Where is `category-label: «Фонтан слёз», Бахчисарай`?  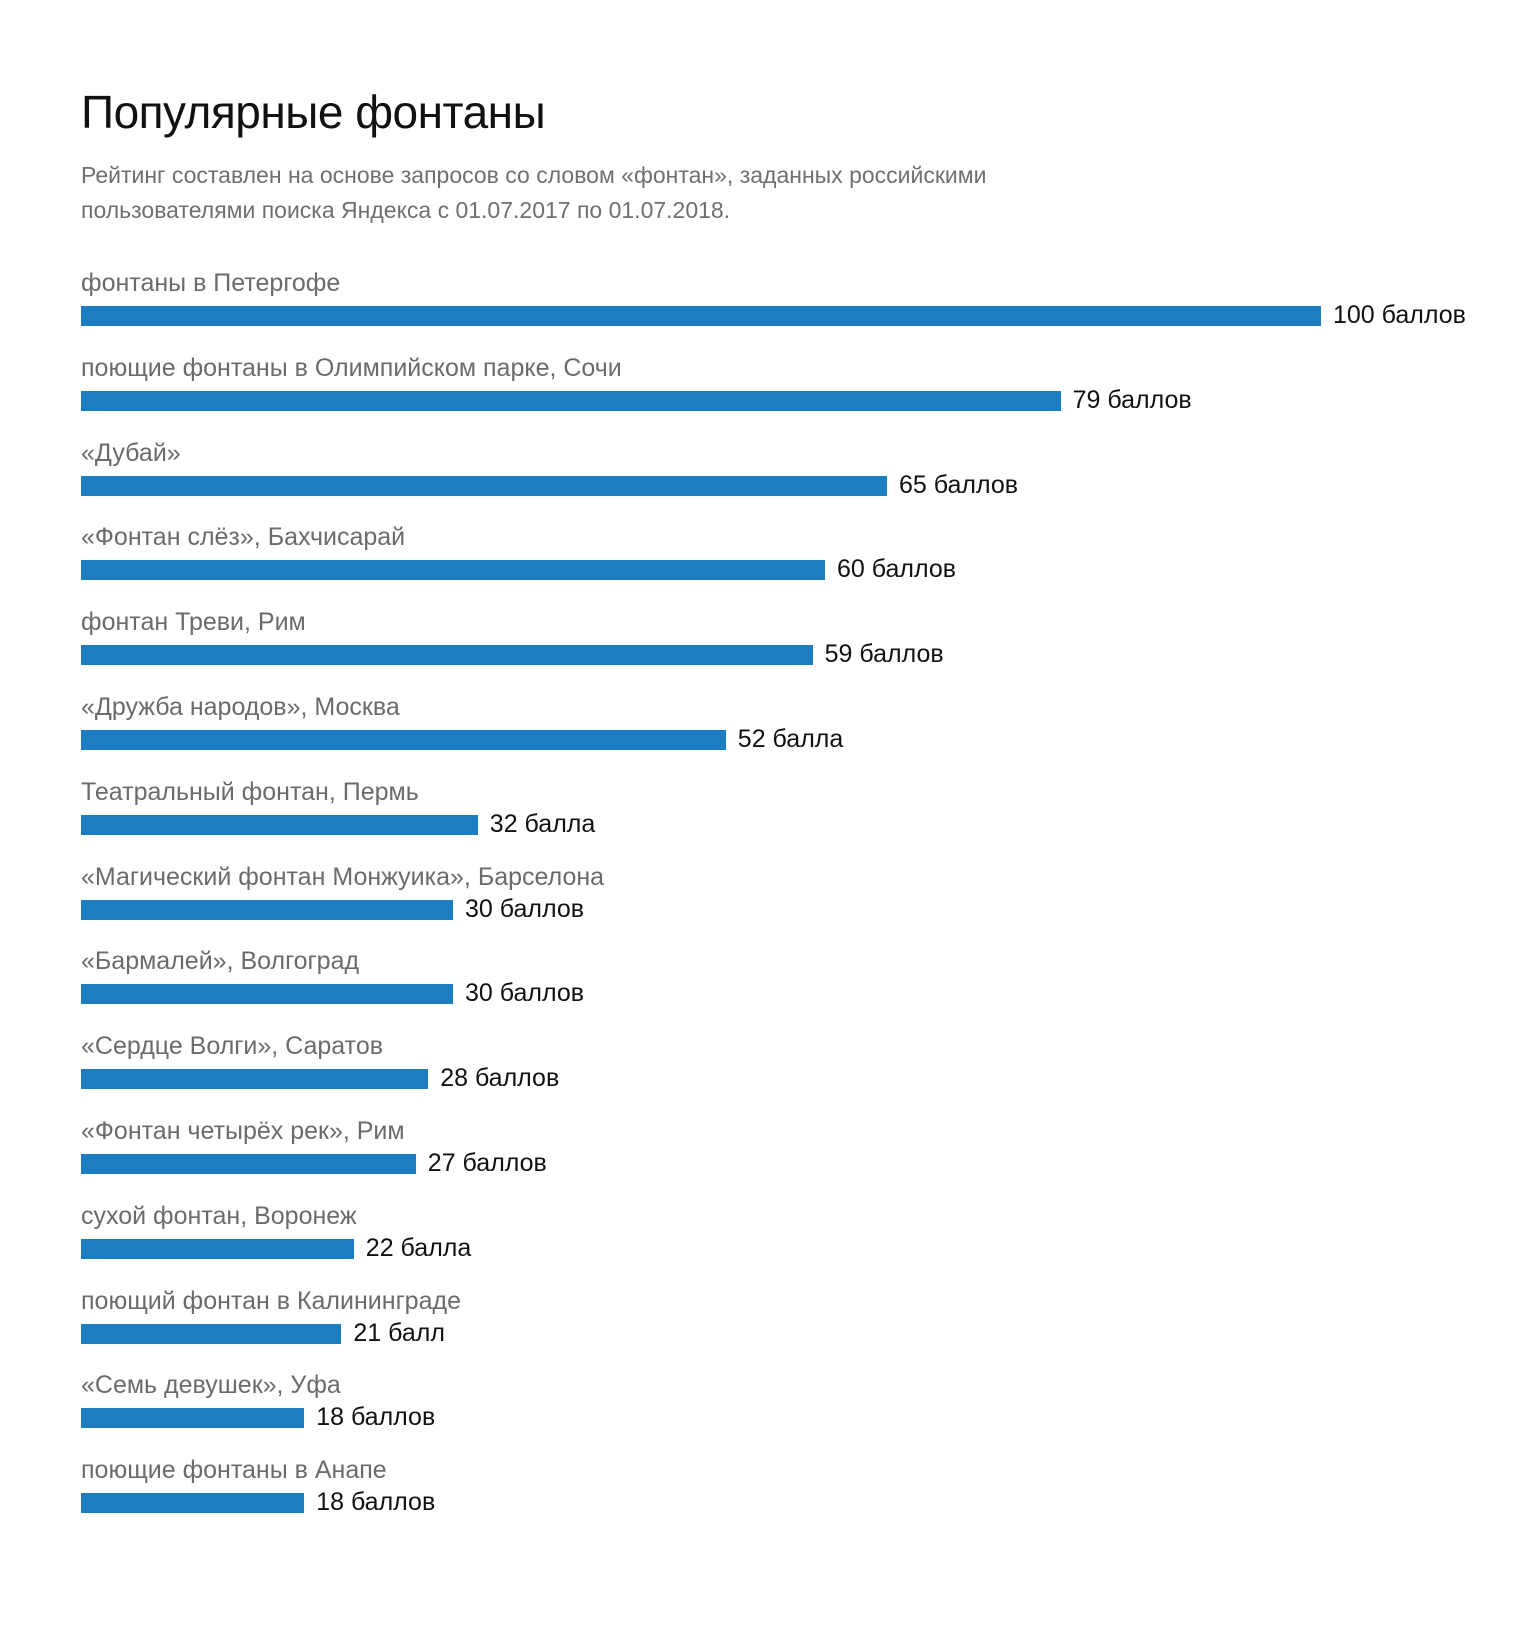
category-label: «Фонтан слёз», Бахчисарай is located at coordinates (243, 537).